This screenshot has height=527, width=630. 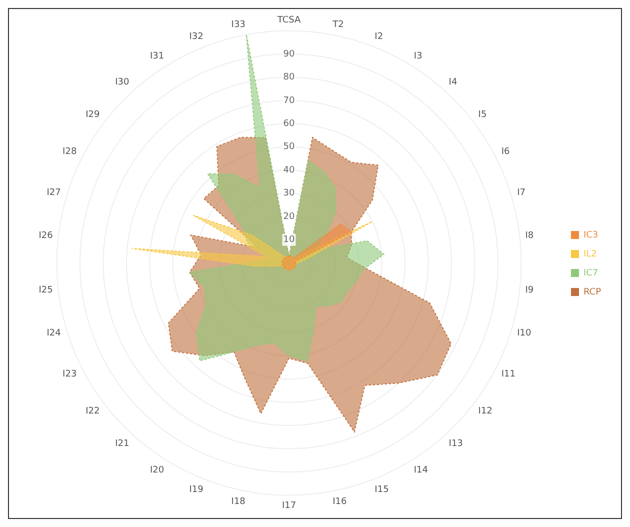 What do you see at coordinates (590, 273) in the screenshot?
I see `legend-label: IC7` at bounding box center [590, 273].